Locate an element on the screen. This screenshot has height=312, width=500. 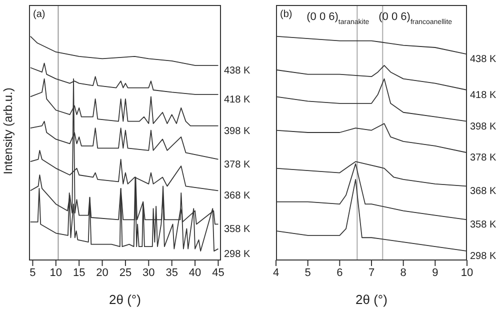
x-tick-label: 4 is located at coordinates (276, 272).